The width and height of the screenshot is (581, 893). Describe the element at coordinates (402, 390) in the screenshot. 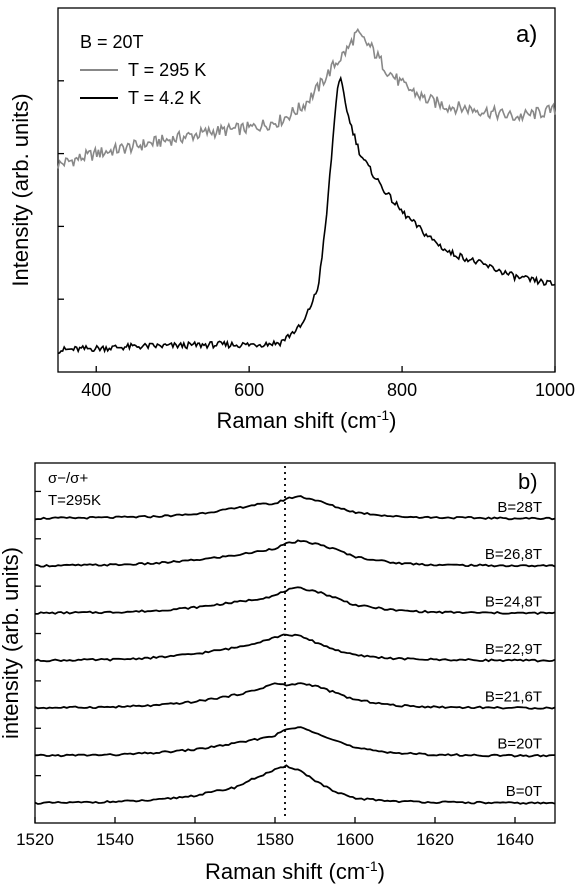

I see `panel-a-x-tick-label: 800` at that location.